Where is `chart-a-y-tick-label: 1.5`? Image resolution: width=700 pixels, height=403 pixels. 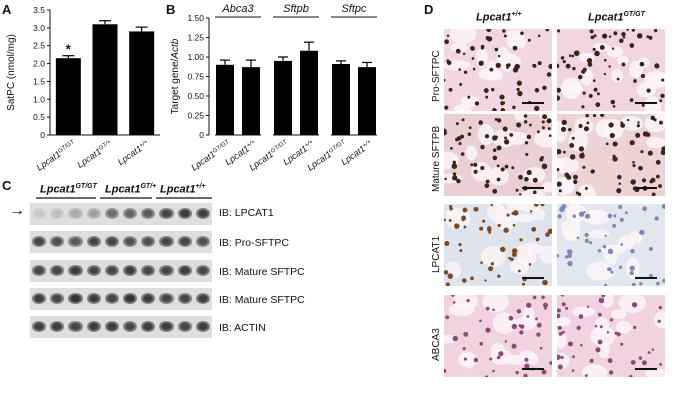 chart-a-y-tick-label: 1.5 is located at coordinates (39, 81).